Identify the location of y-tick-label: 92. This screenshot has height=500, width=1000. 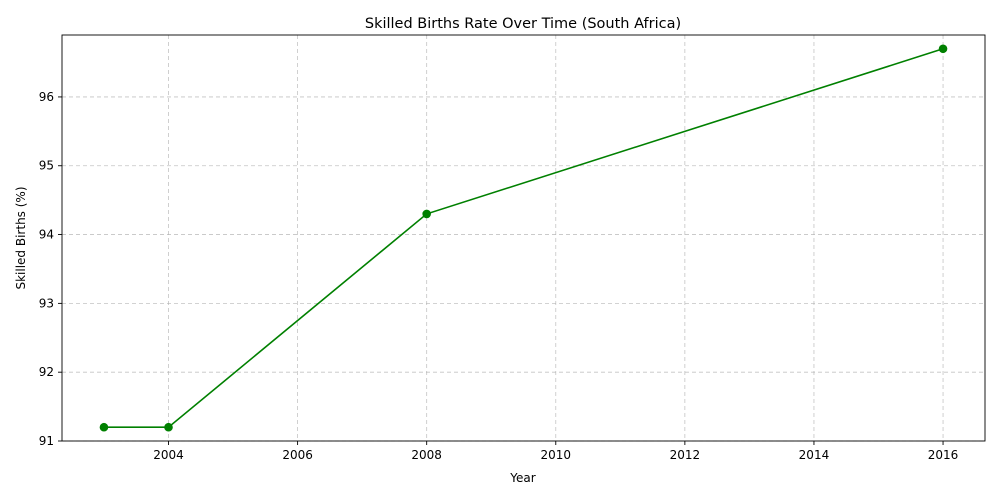
(46, 372).